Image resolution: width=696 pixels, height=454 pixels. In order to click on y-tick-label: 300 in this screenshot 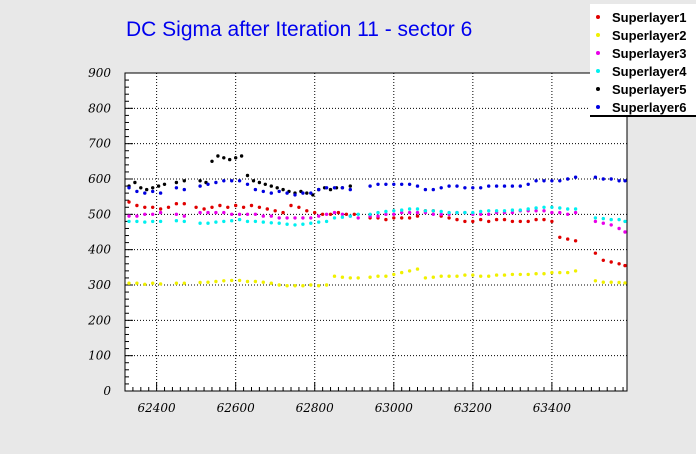, I will do `click(99, 285)`.